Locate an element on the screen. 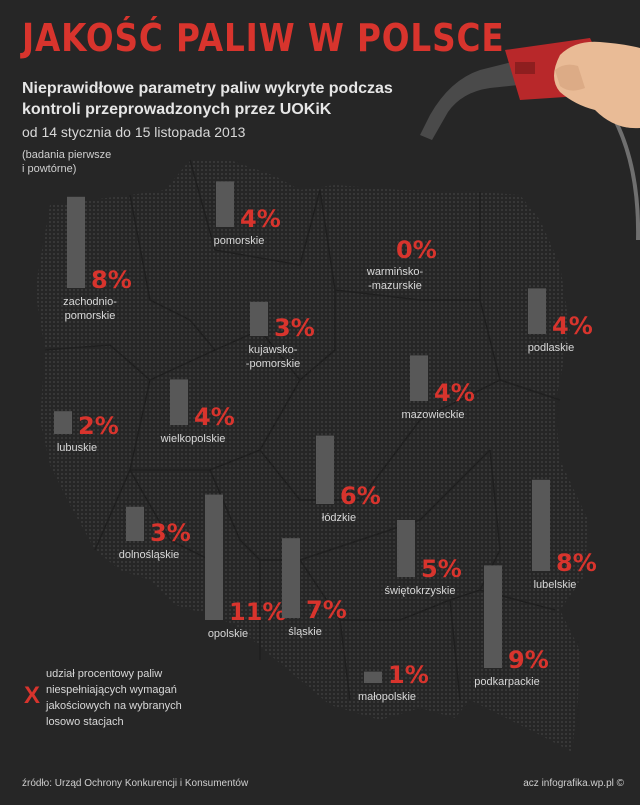 The height and width of the screenshot is (805, 640). value-label-lubelskie: 8% is located at coordinates (576, 563).